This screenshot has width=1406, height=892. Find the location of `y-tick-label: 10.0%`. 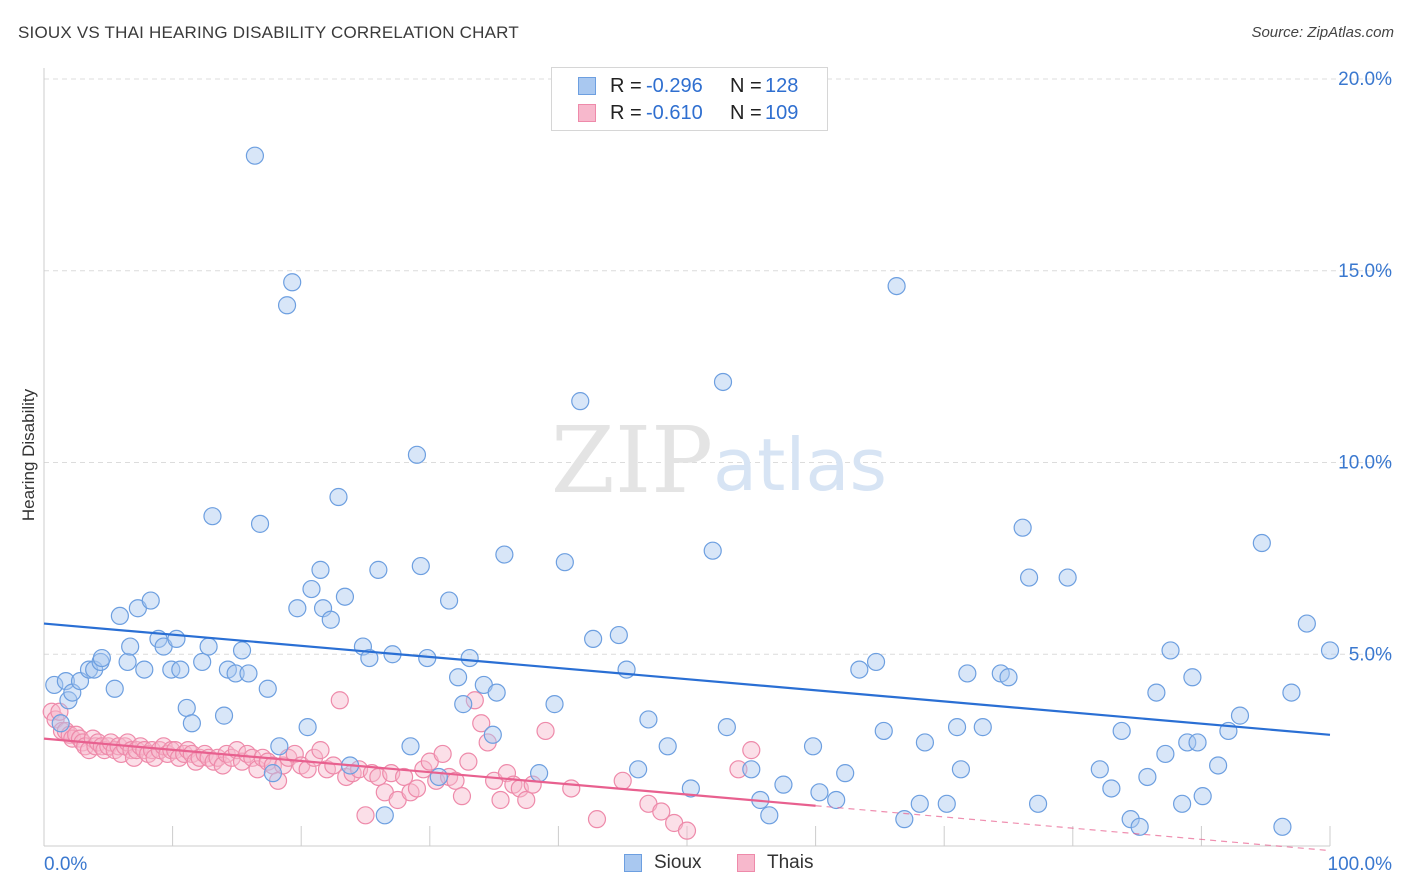

y-tick-label: 10.0% is located at coordinates (1365, 463).